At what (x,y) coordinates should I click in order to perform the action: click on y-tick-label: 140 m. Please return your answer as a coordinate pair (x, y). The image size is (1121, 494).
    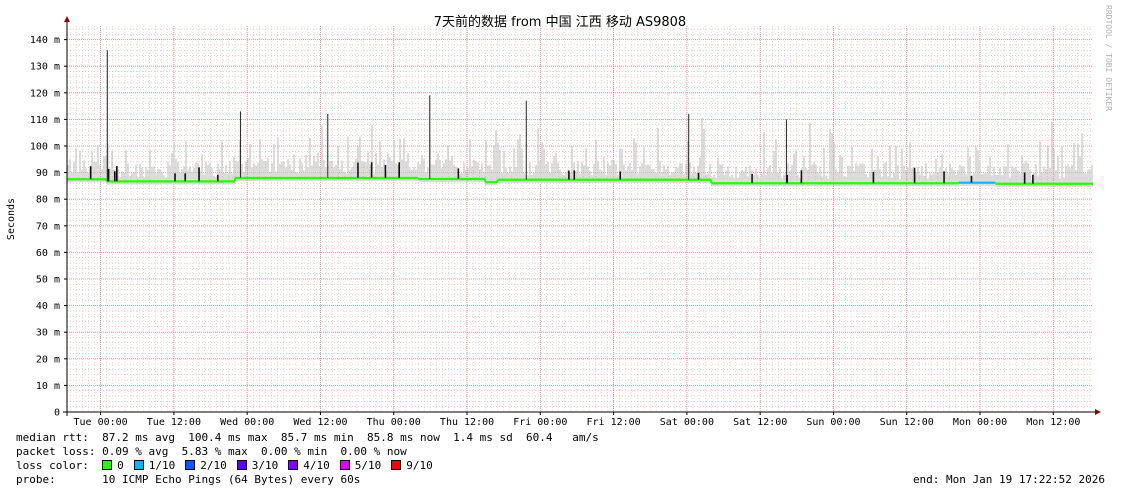
    Looking at the image, I should click on (45, 40).